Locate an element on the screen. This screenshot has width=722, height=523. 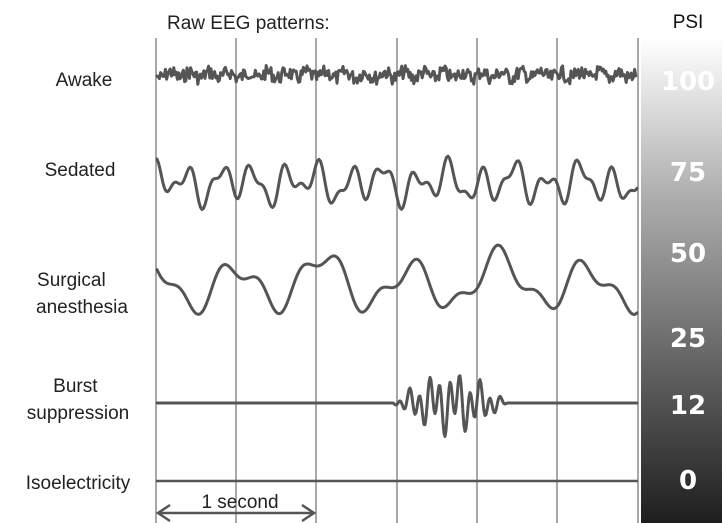
row-label-awake: Awake is located at coordinates (84, 80).